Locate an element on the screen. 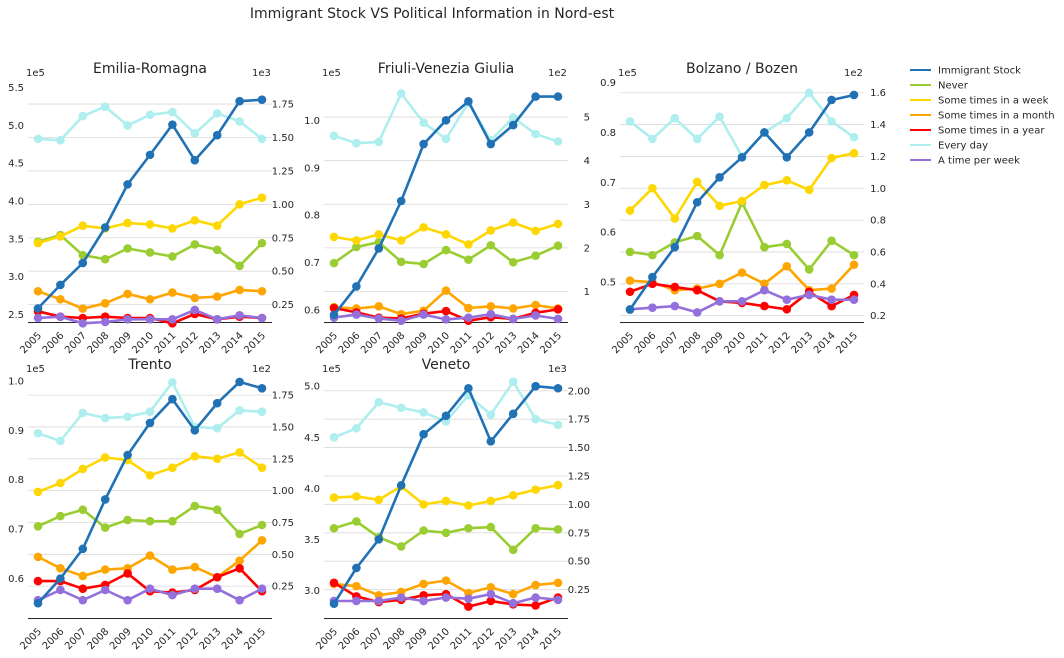 The height and width of the screenshot is (658, 1064). left-tick-label: 0.9 is located at coordinates (16, 431).